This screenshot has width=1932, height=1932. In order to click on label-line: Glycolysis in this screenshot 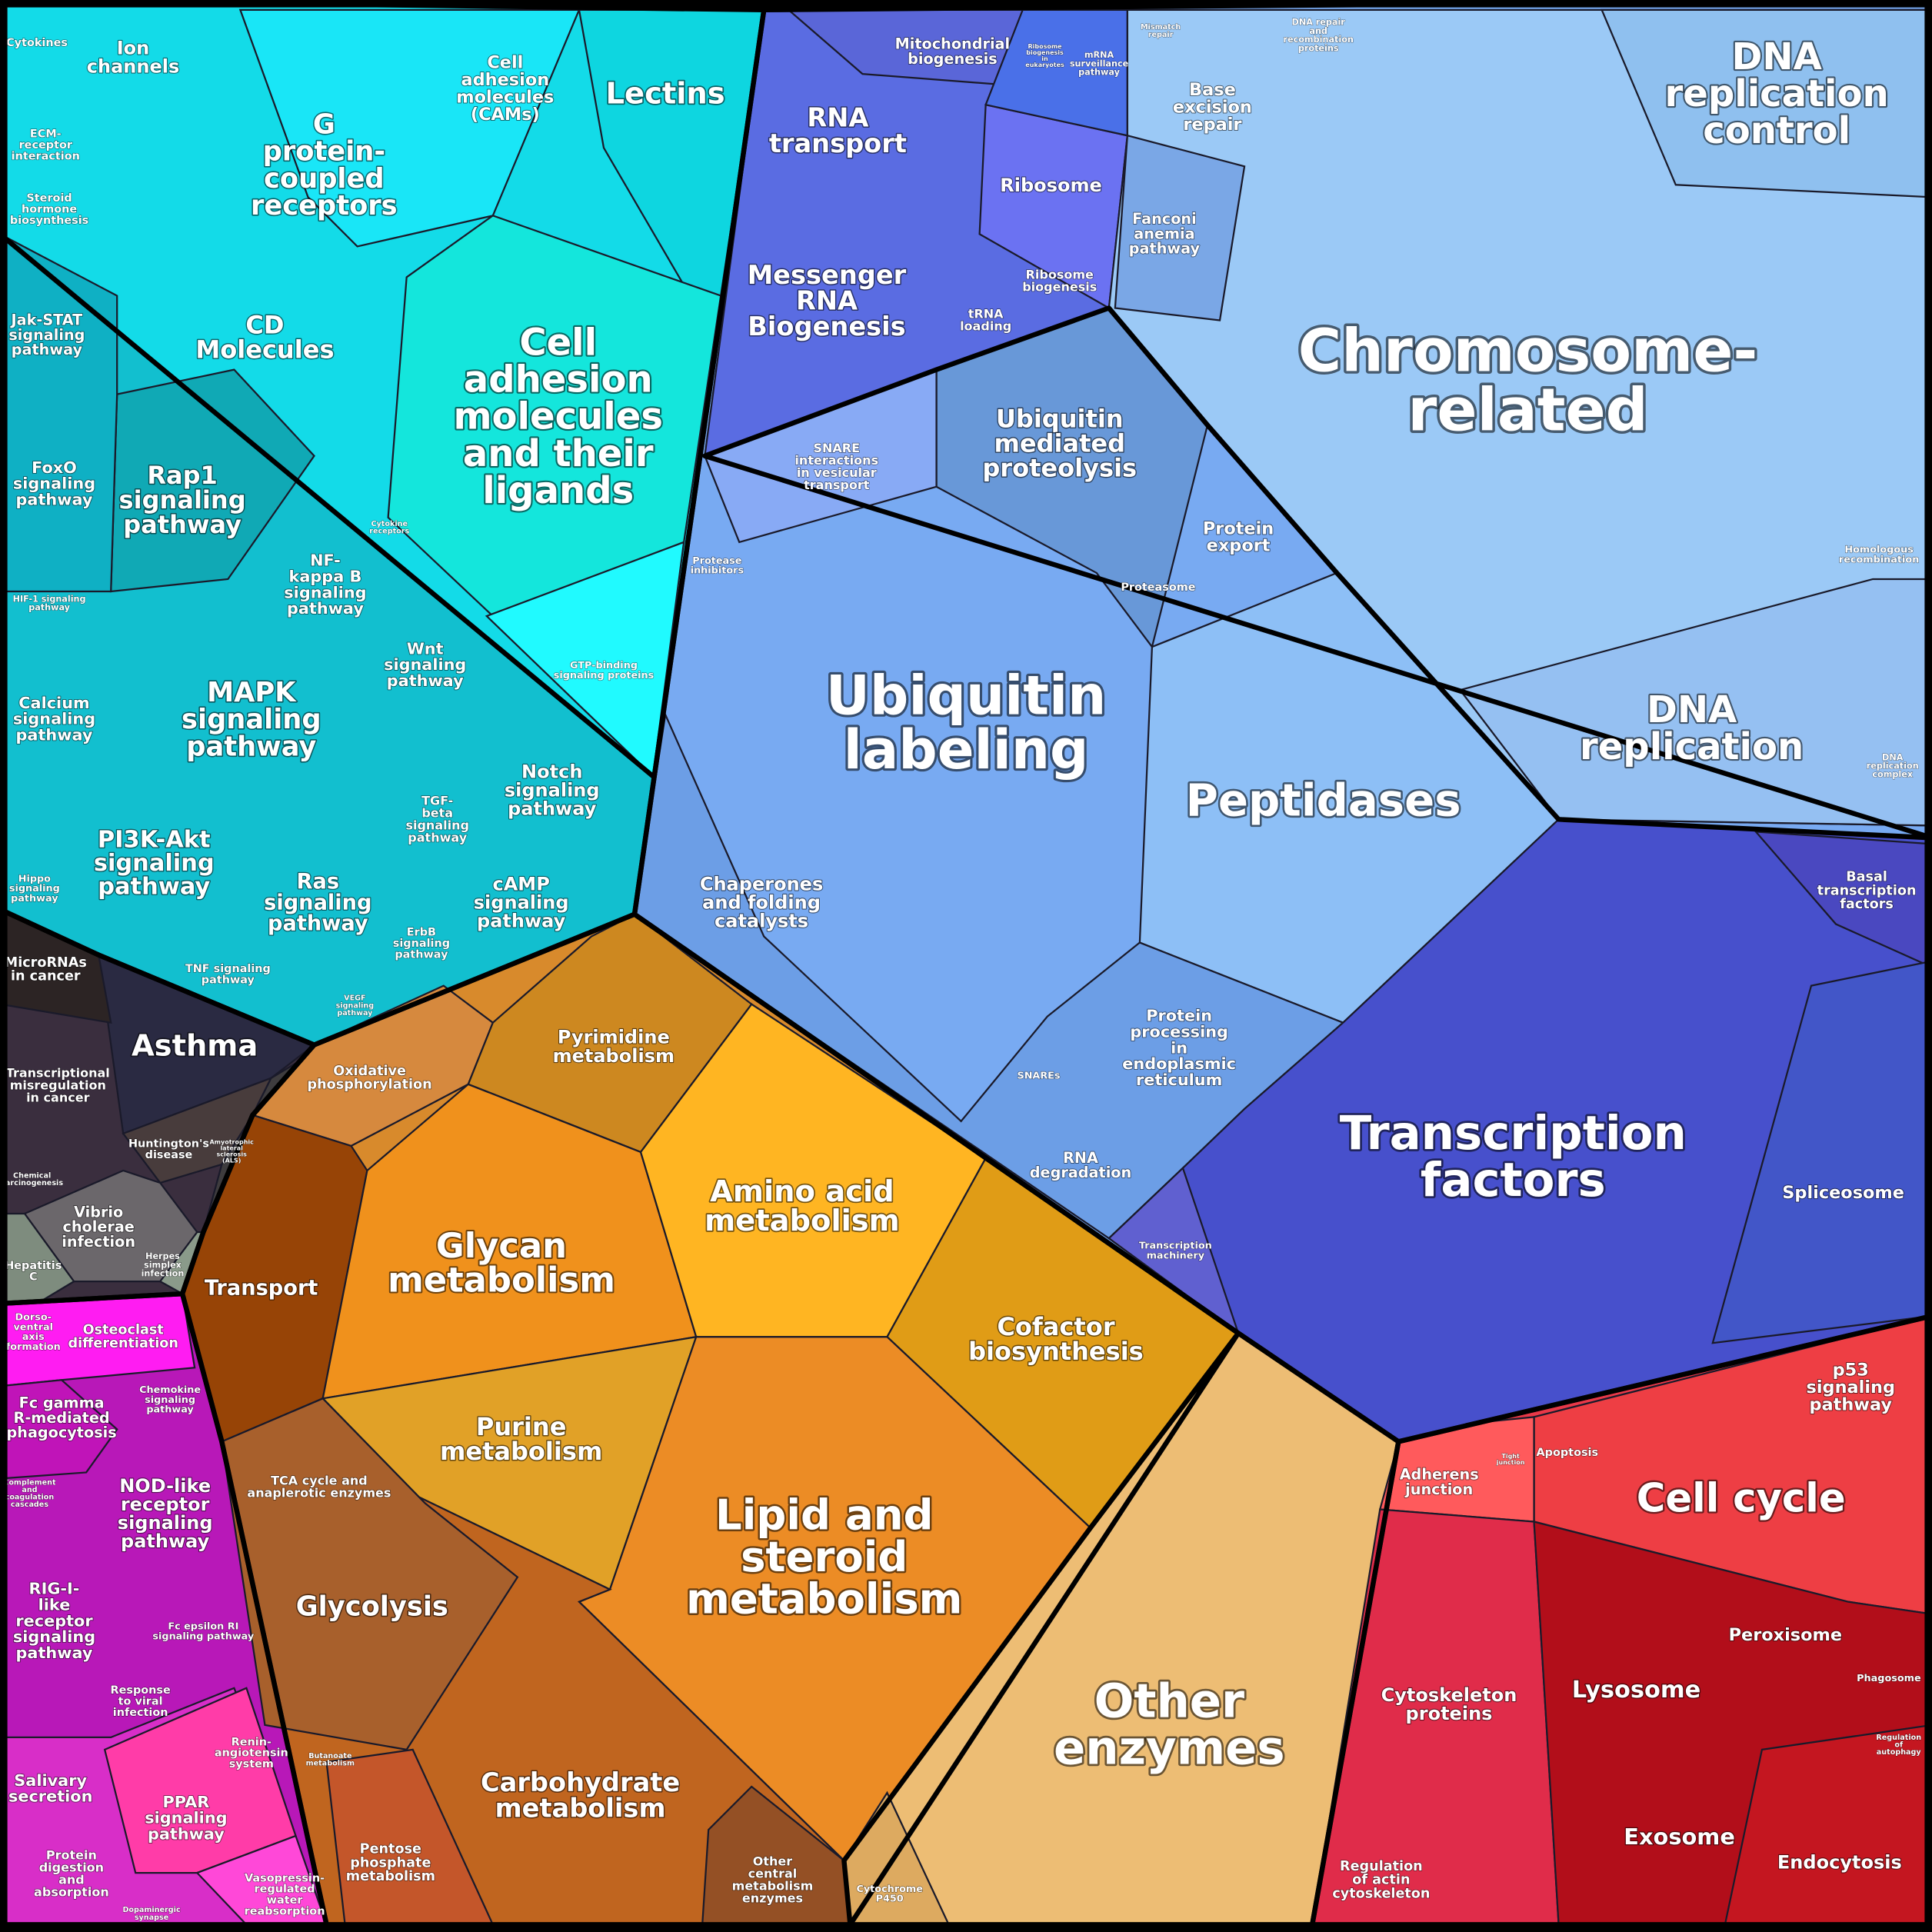, I will do `click(372, 1607)`.